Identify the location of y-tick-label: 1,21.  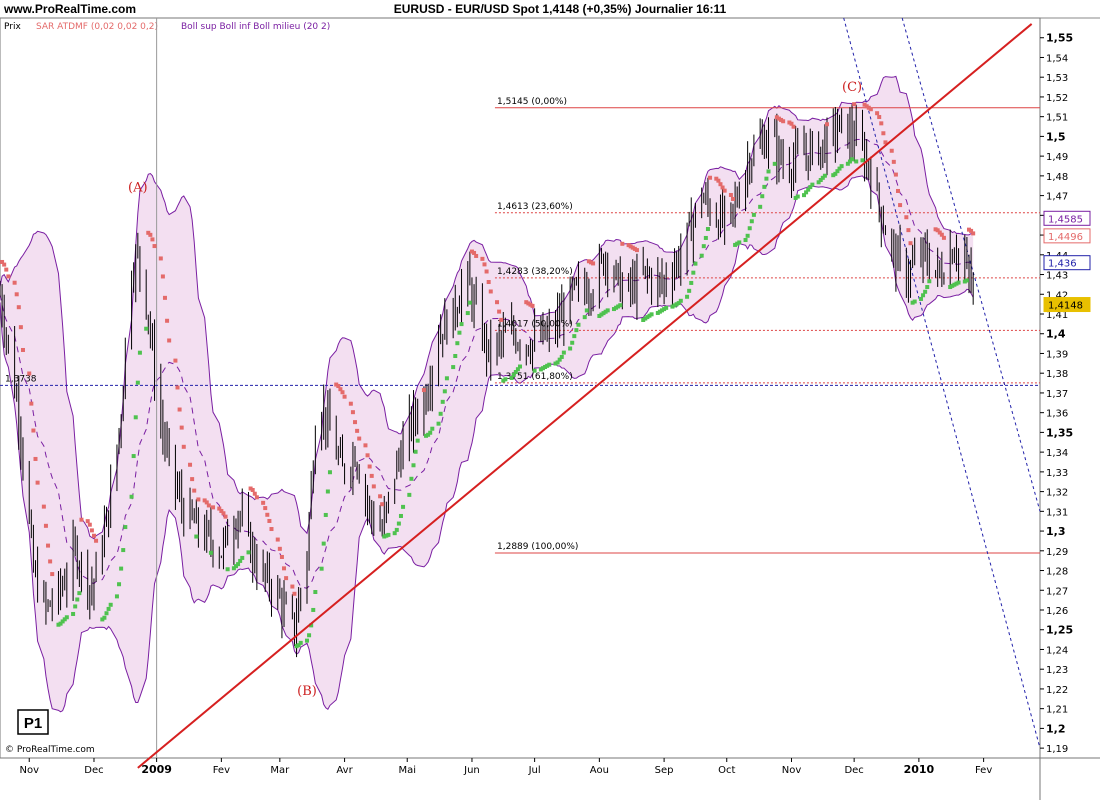
(1057, 710).